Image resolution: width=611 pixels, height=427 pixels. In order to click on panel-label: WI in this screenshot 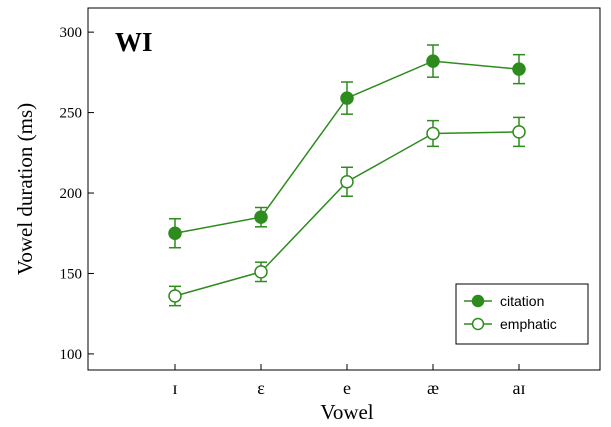, I will do `click(134, 42)`.